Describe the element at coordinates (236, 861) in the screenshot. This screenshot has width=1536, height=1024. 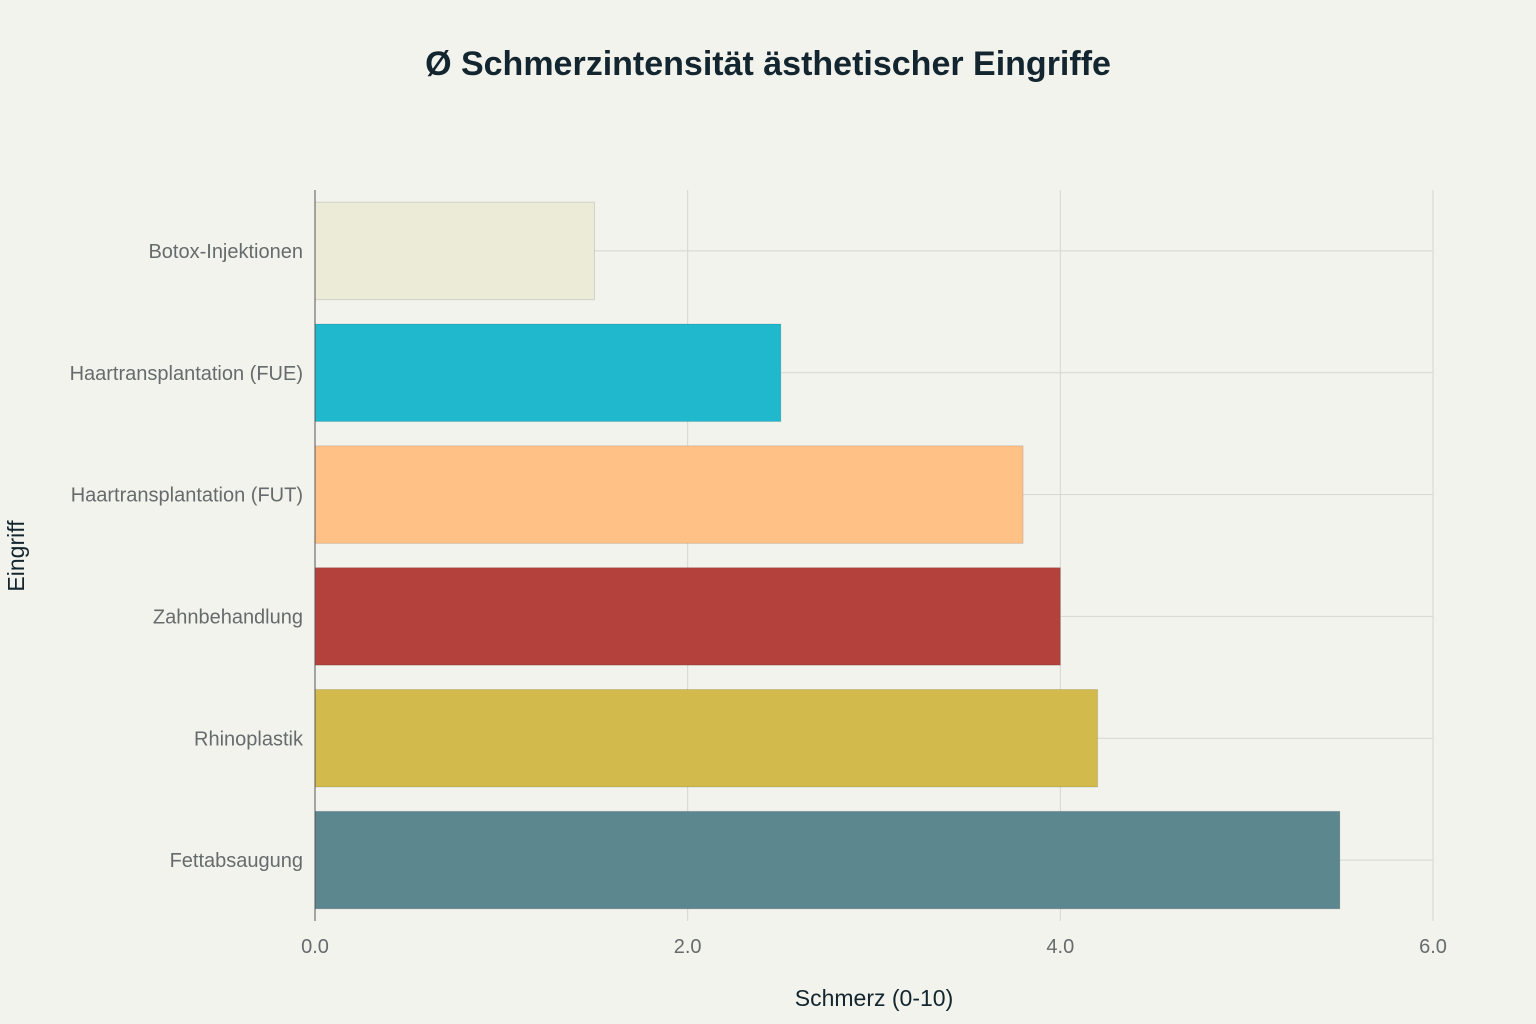
I see `y-tick-label: Fettabsaugung` at that location.